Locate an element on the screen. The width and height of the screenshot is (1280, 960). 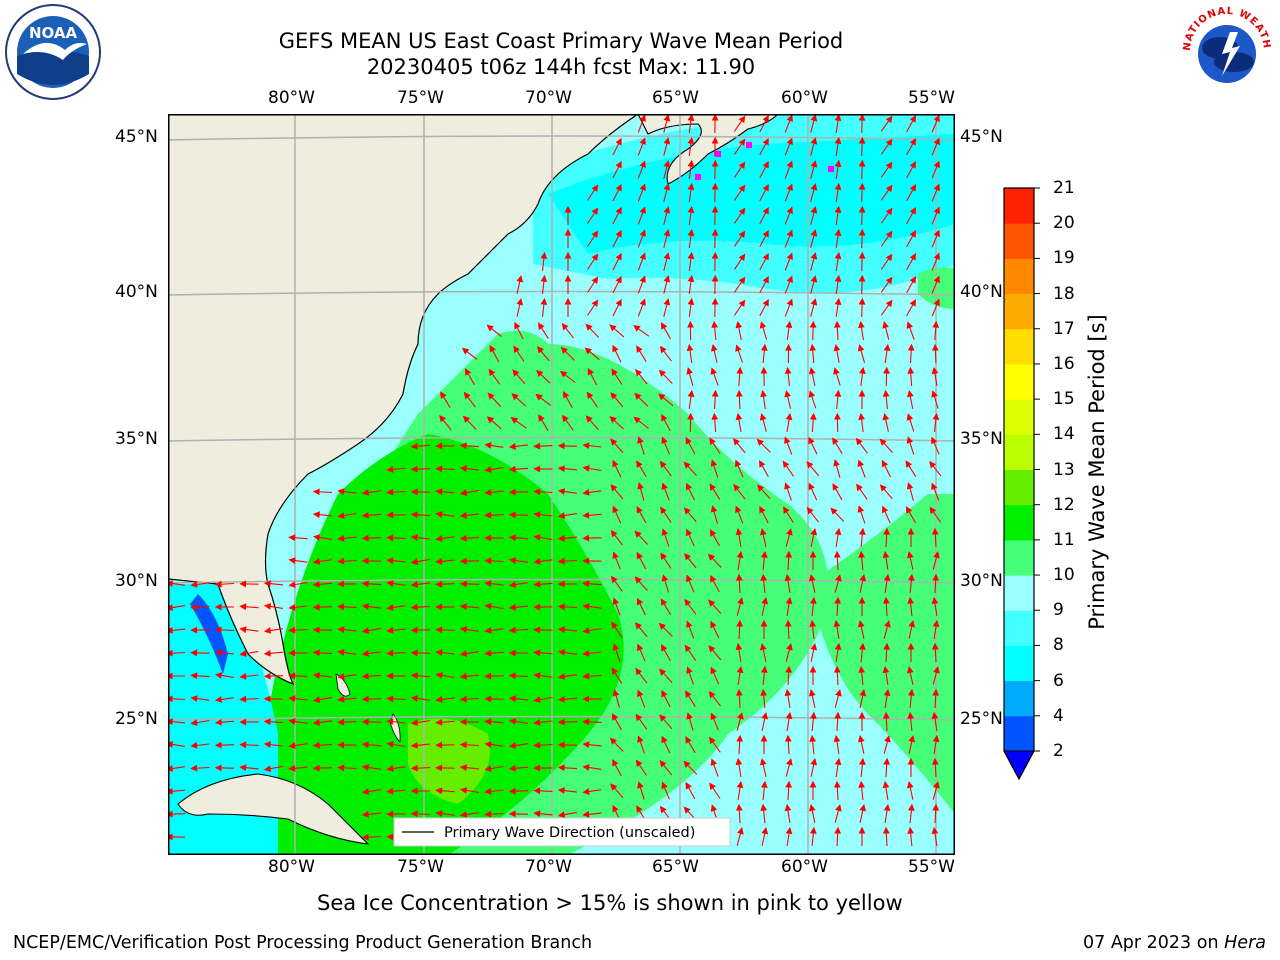
lat-label-right-45n: 45°N is located at coordinates (981, 137).